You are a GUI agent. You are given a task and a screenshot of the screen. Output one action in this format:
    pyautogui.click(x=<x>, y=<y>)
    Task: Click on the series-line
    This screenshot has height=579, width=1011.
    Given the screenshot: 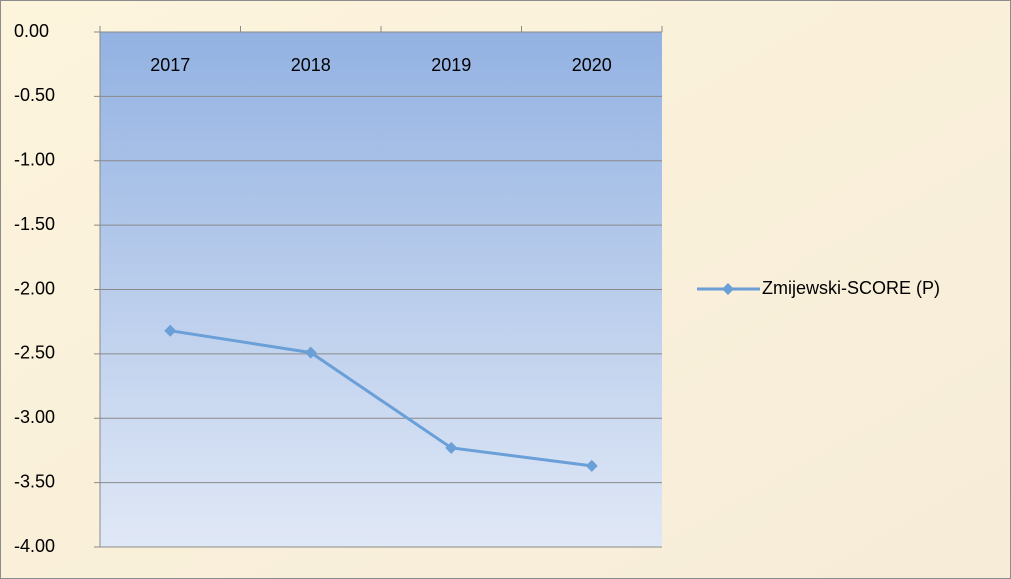 What is the action you would take?
    pyautogui.click(x=381, y=398)
    